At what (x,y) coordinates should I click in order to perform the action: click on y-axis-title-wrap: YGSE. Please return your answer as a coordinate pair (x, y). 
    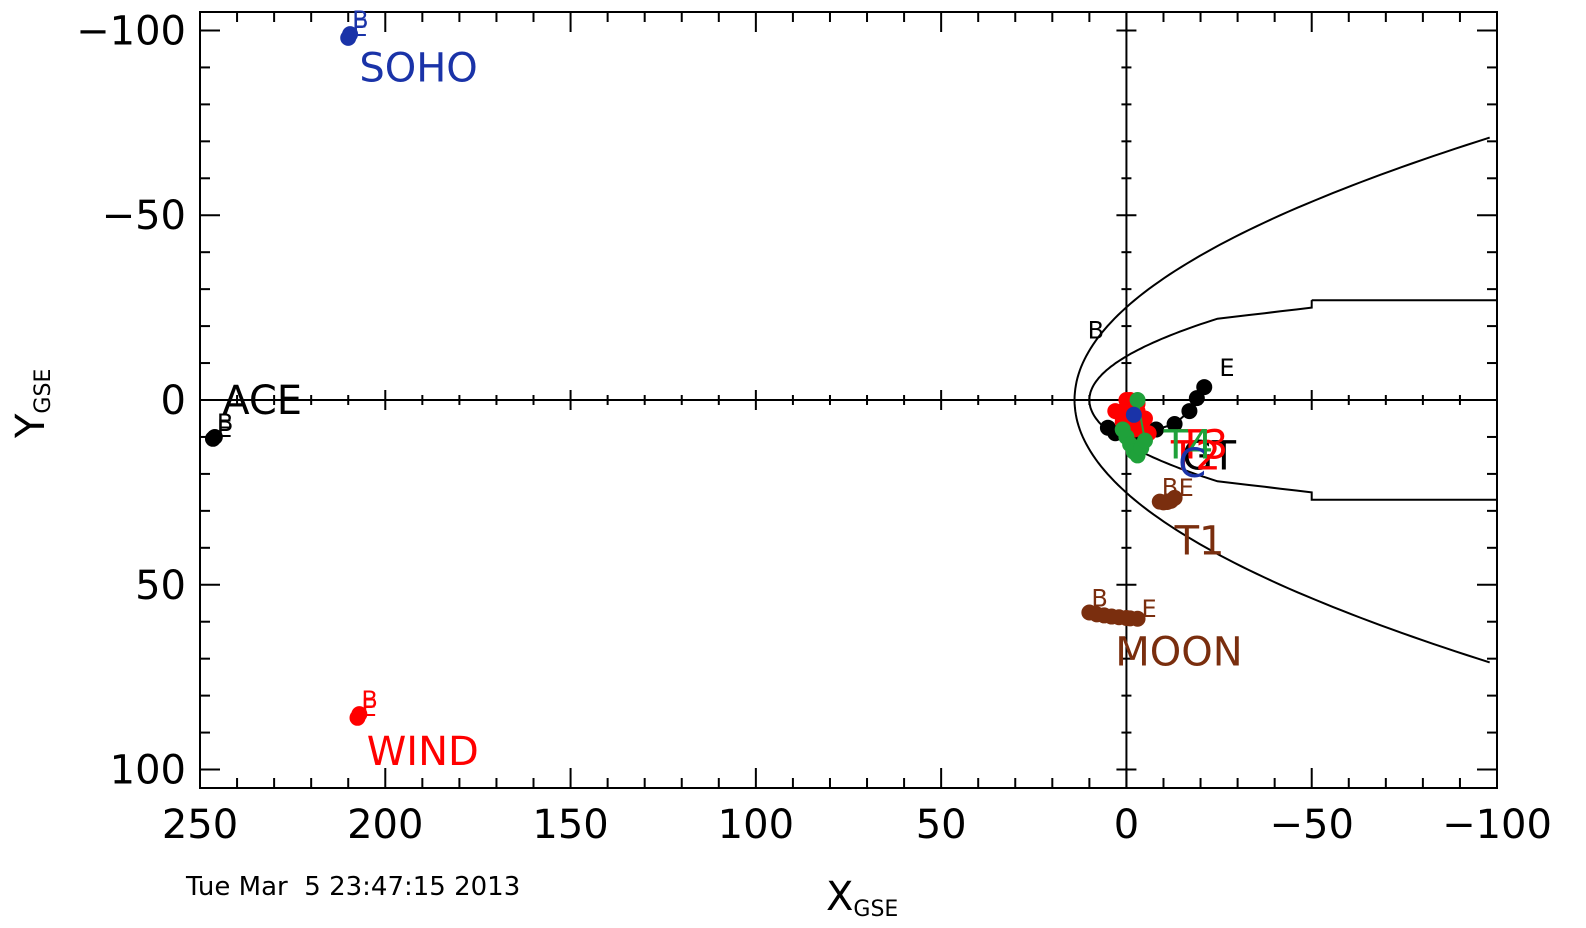
    Looking at the image, I should click on (32, 404).